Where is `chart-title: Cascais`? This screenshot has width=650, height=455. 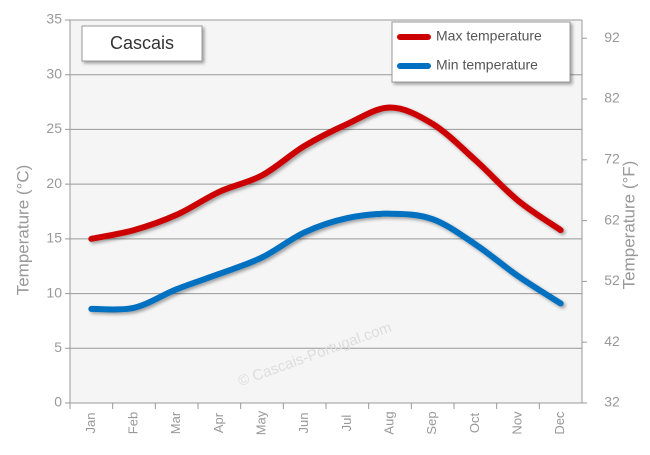 chart-title: Cascais is located at coordinates (142, 43).